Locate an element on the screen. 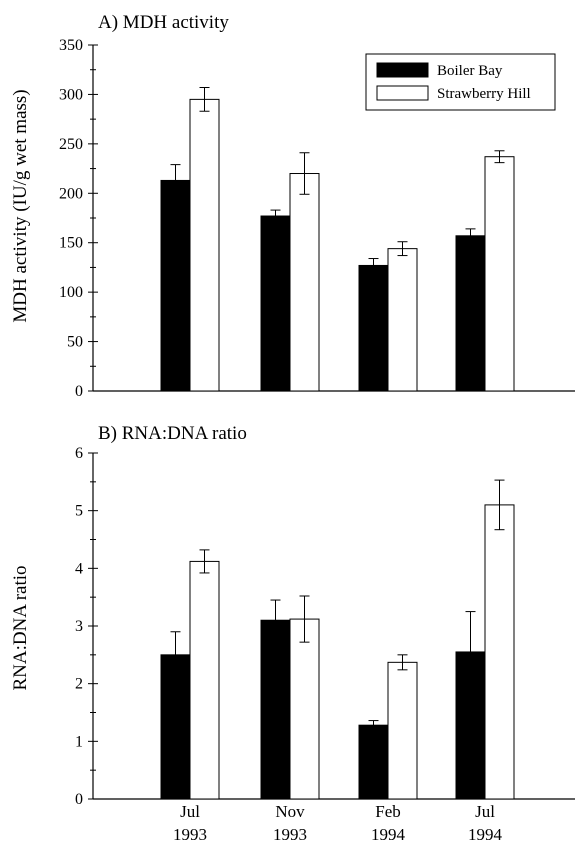 This screenshot has width=579, height=858. y-tick-label: 6 is located at coordinates (79, 453).